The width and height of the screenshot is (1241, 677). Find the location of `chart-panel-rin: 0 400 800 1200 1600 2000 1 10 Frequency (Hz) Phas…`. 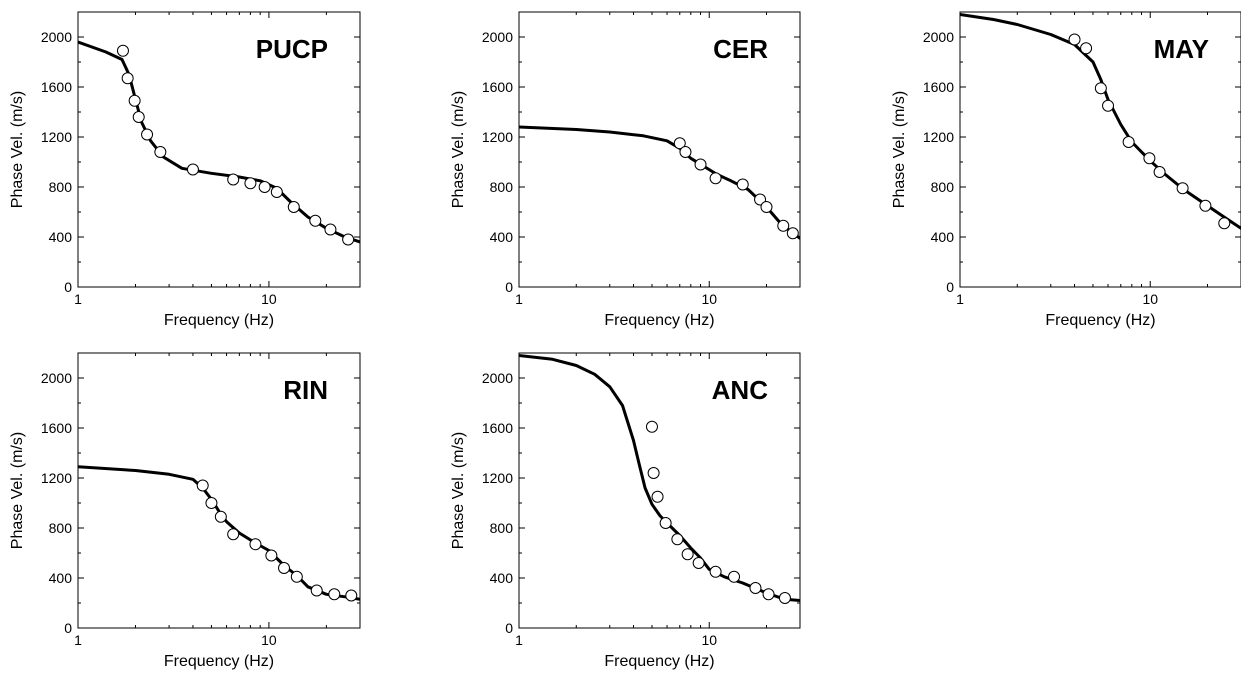

chart-panel-rin: 0 400 800 1200 1600 2000 1 10 Frequency (Hz) Phas… is located at coordinates (185, 511).